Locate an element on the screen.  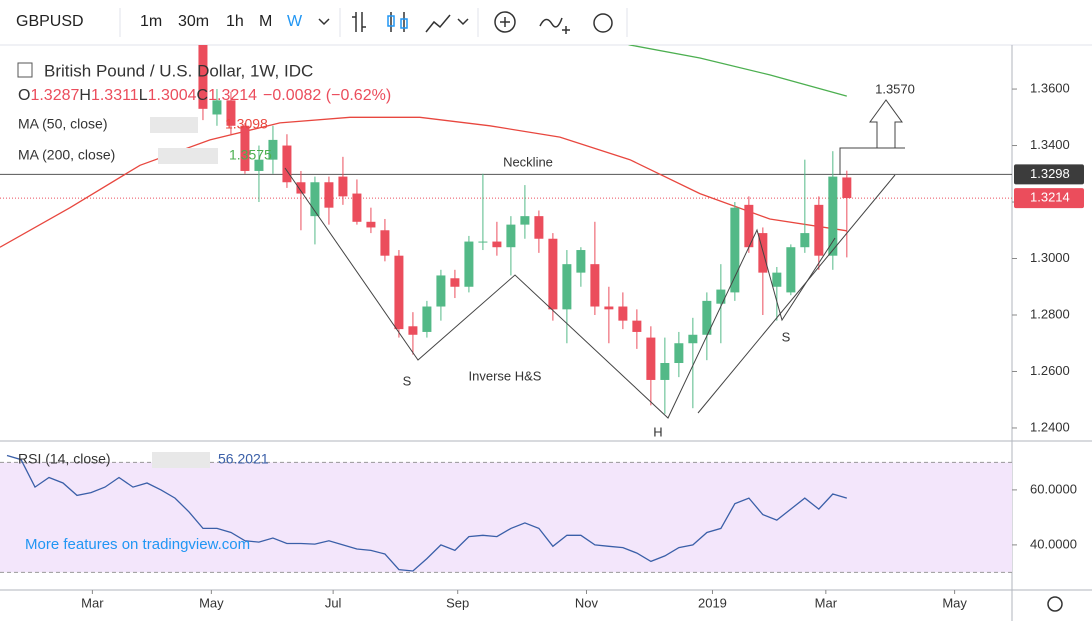
annotation: H is located at coordinates (657, 431).